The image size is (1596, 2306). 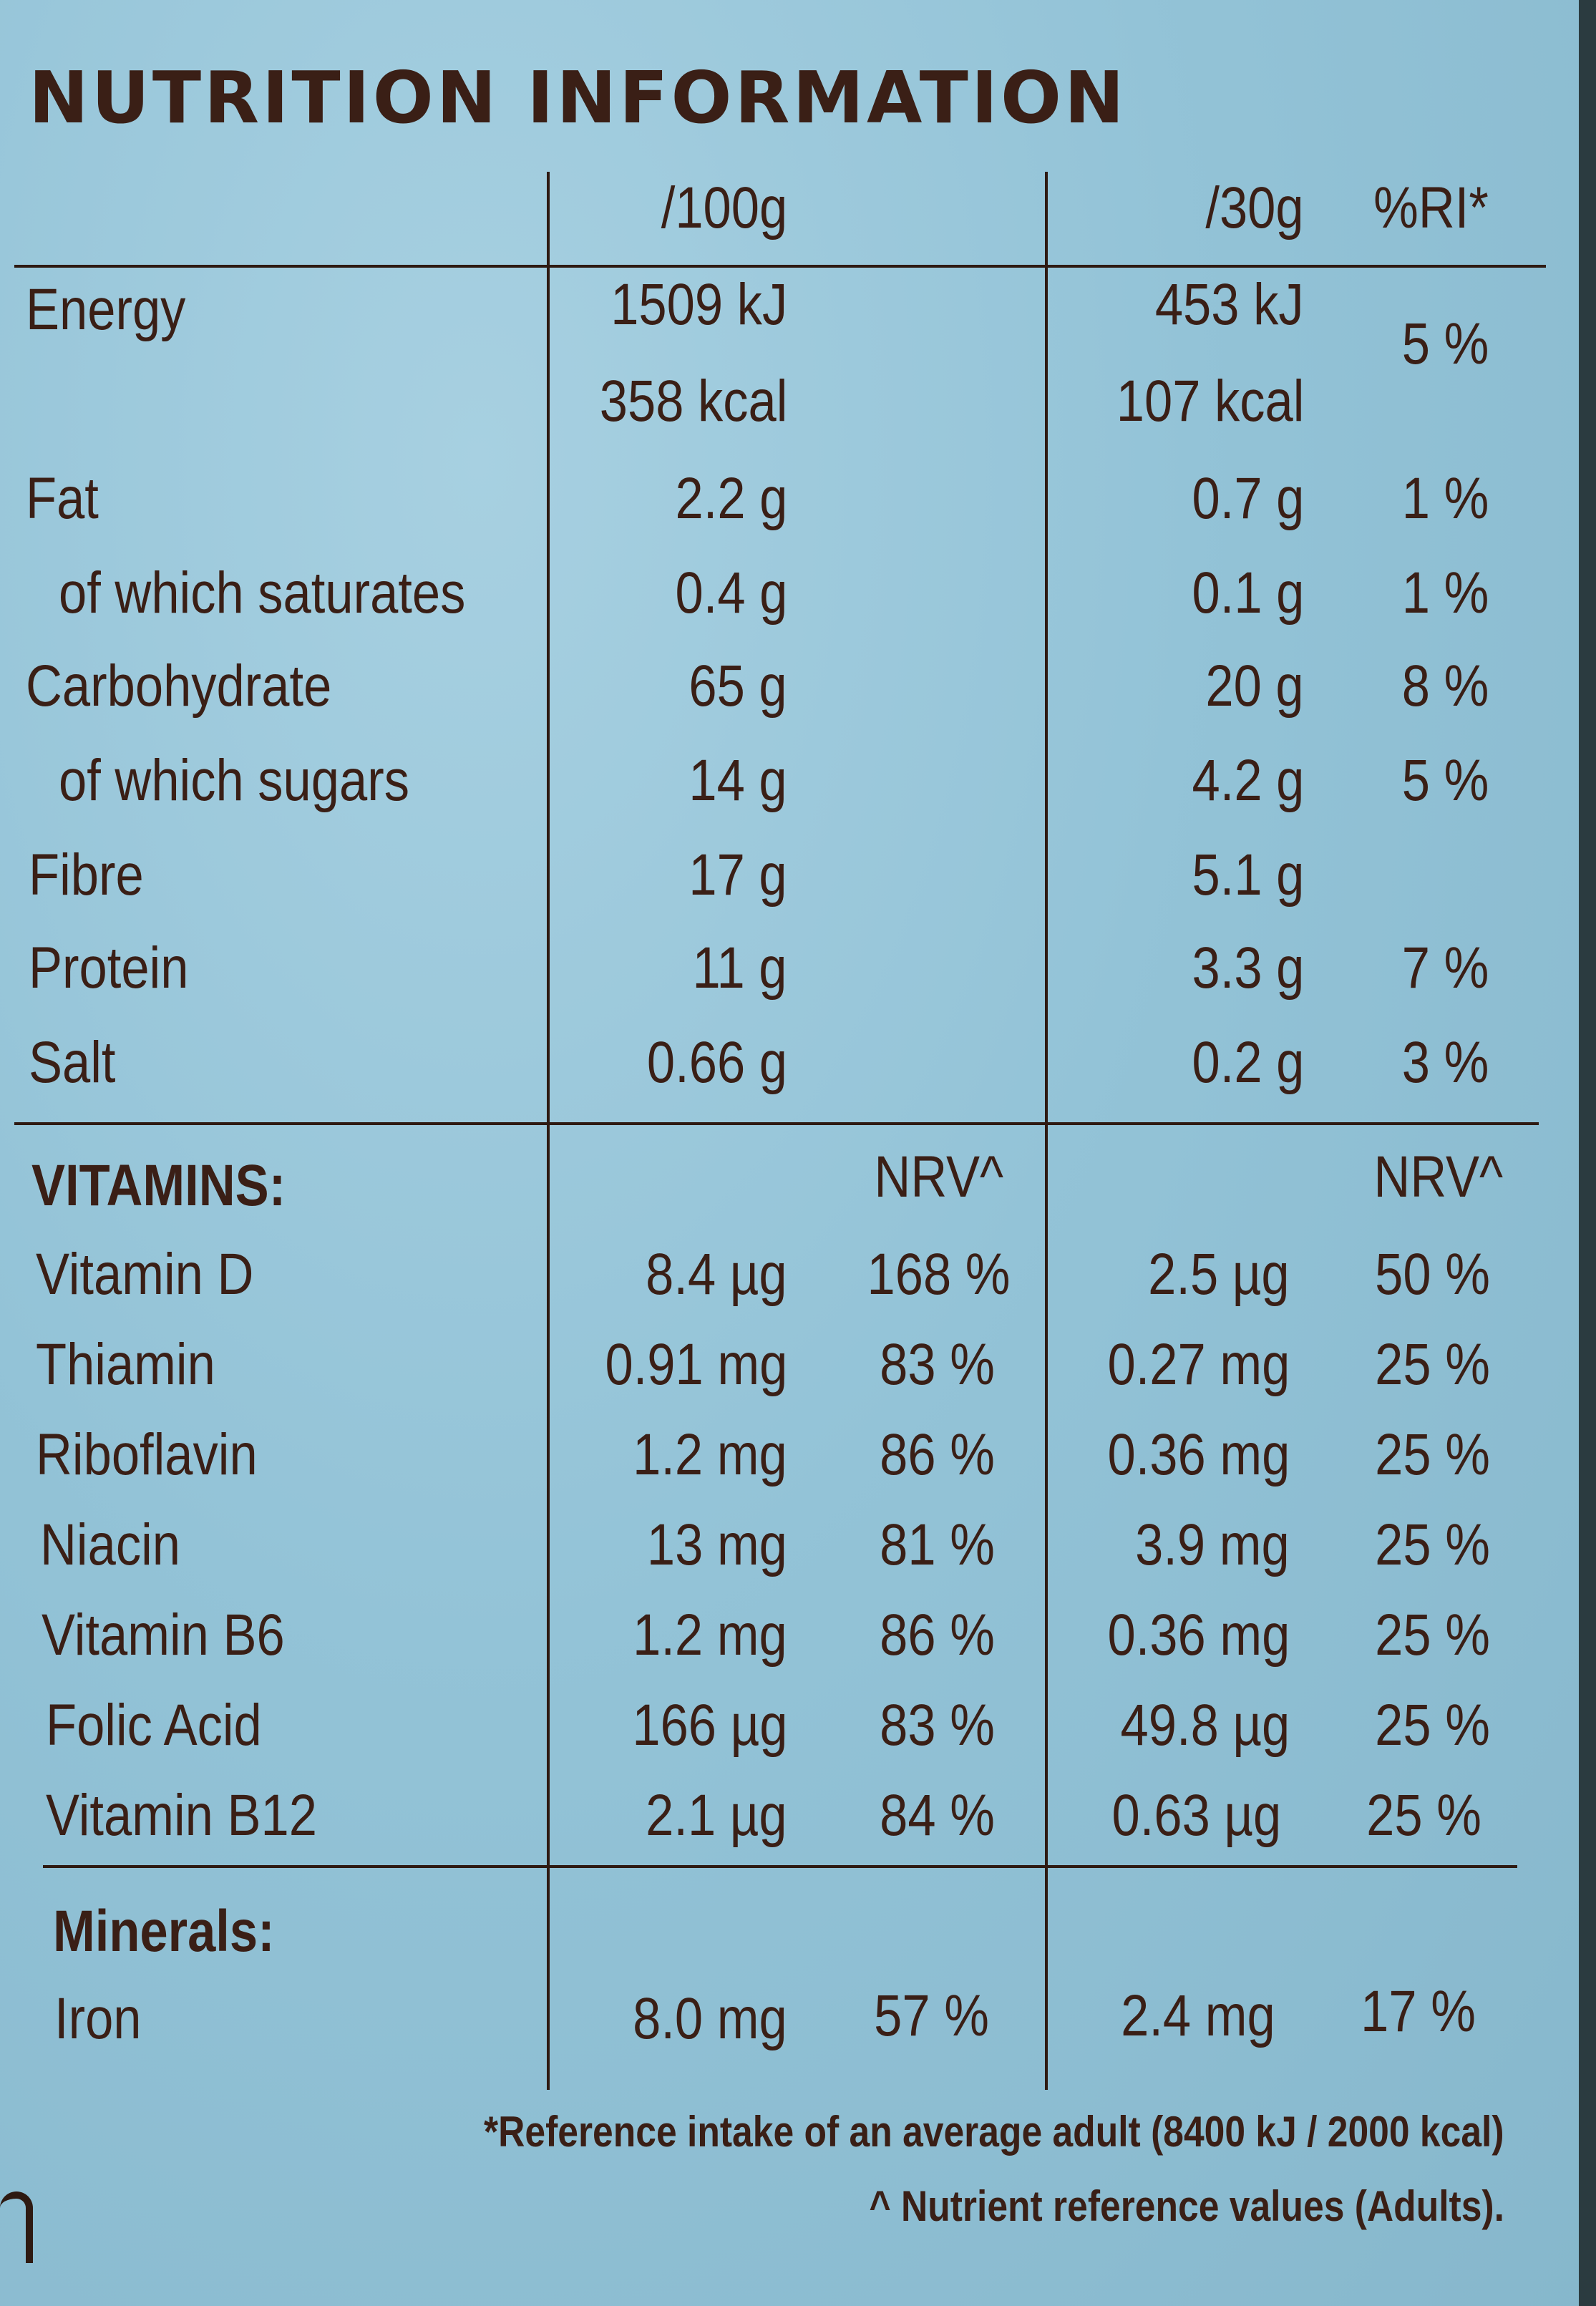 What do you see at coordinates (98, 2018) in the screenshot?
I see `mineral-name-iron: Iron` at bounding box center [98, 2018].